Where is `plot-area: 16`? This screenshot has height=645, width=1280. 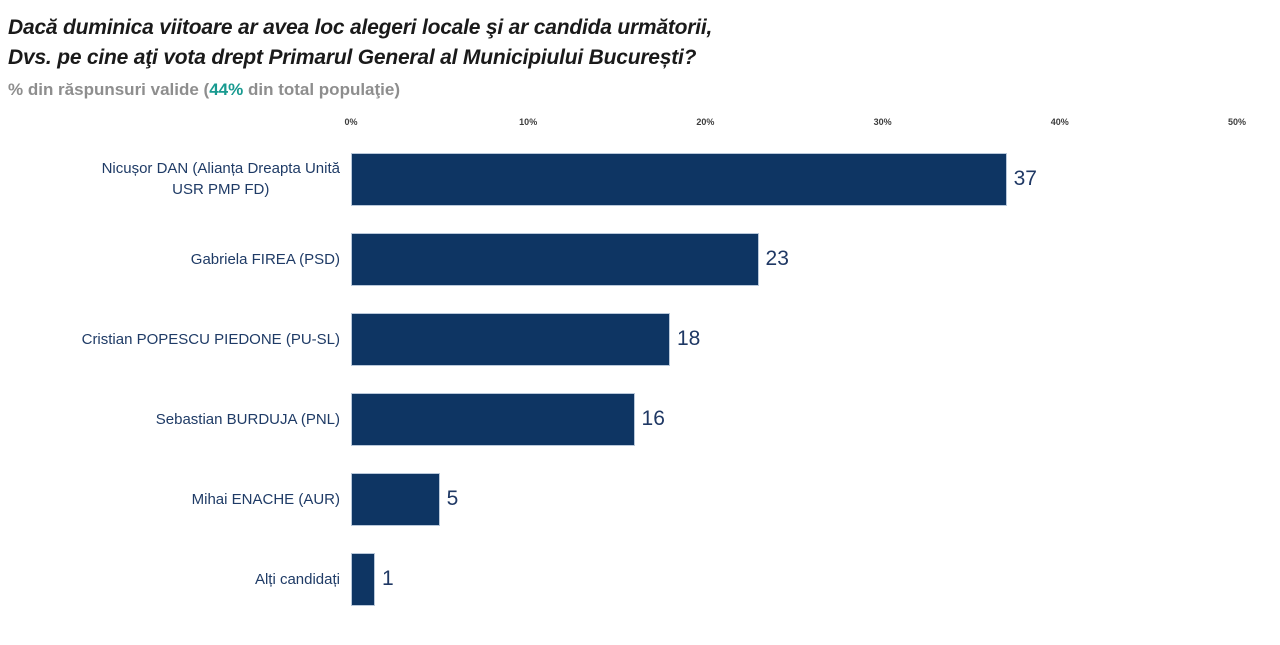 plot-area: 16 is located at coordinates (794, 419).